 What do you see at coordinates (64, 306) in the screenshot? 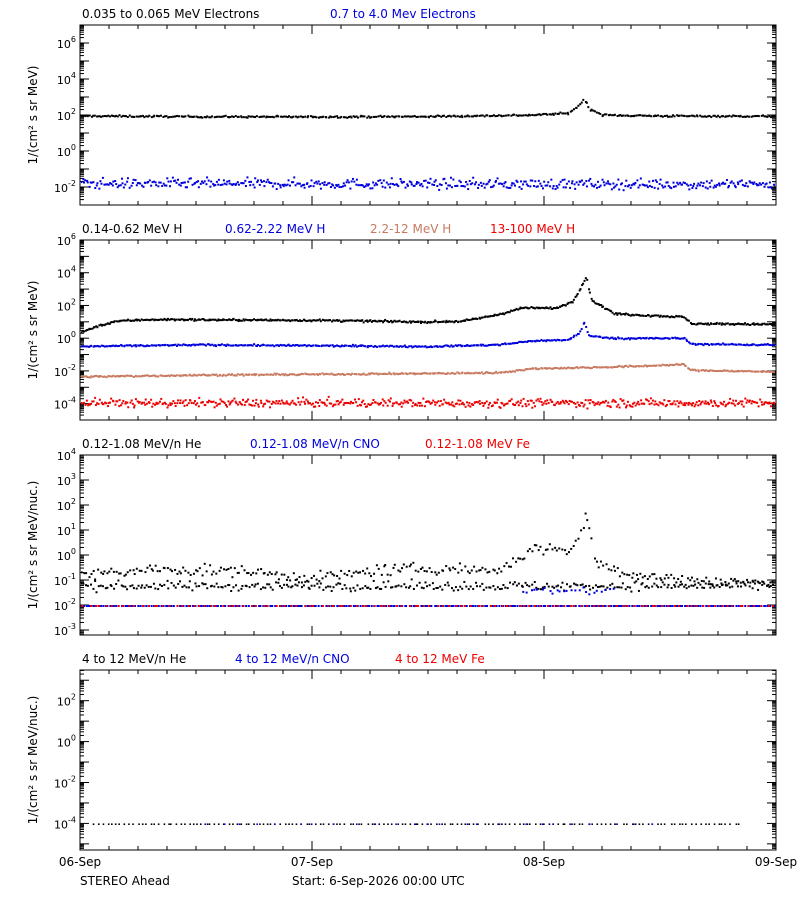
I see `y-tick-base: 10` at bounding box center [64, 306].